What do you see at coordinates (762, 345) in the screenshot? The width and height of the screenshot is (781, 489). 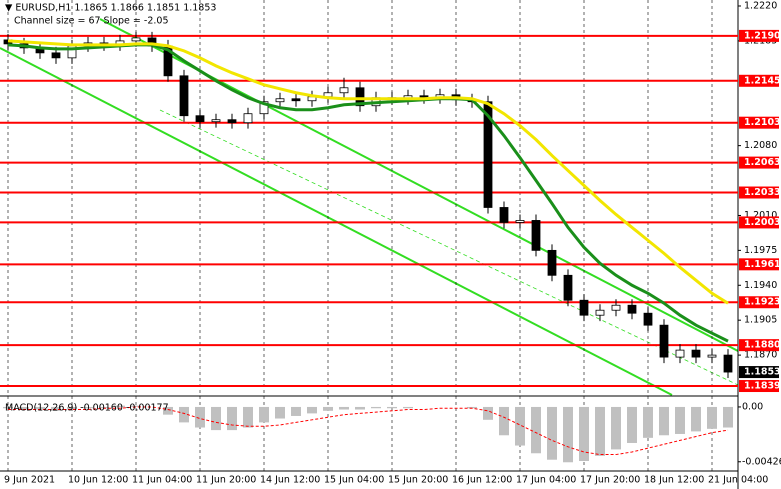 I see `level-label: 1.1880` at bounding box center [762, 345].